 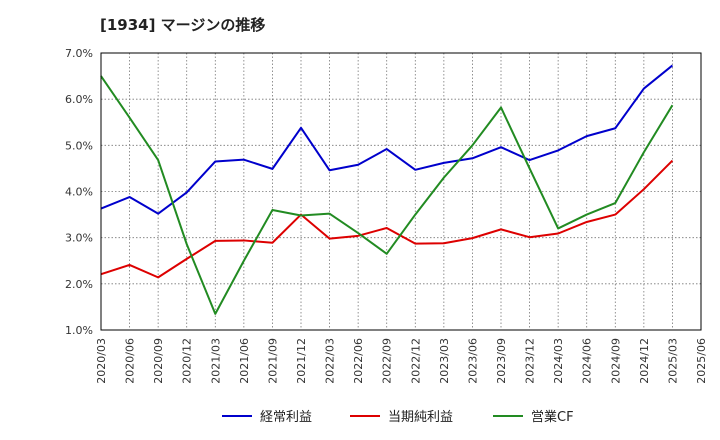 What do you see at coordinates (358, 361) in the screenshot?
I see `x-tick-label: 2022/06` at bounding box center [358, 361].